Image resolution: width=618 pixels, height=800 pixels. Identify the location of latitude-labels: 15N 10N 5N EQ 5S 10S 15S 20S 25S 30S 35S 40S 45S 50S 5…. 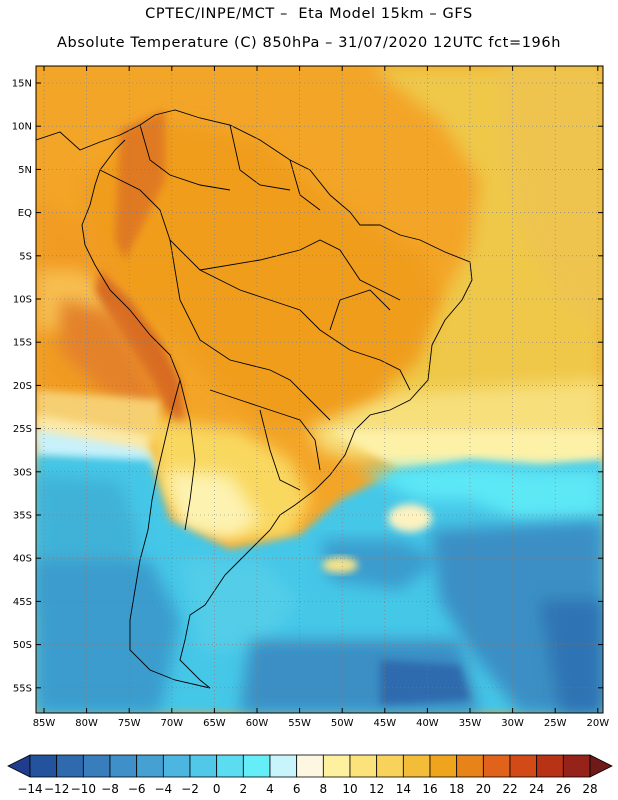
(22, 387).